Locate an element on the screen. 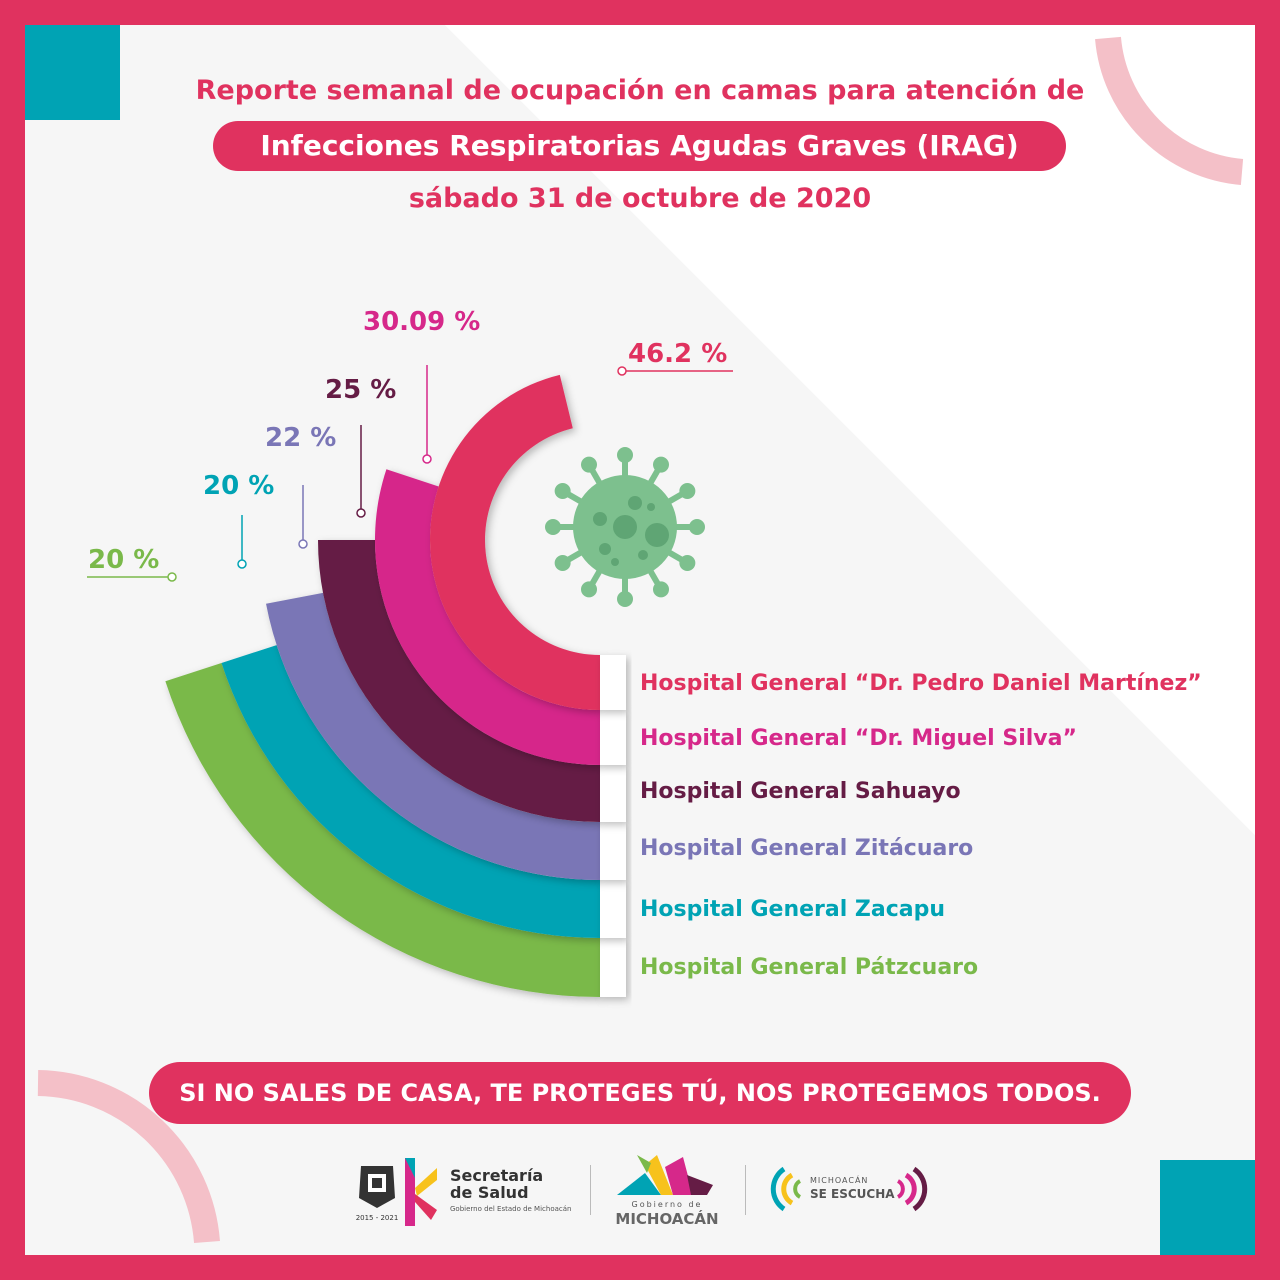 The width and height of the screenshot is (1280, 1280). data-label-4: 20 % is located at coordinates (239, 486).